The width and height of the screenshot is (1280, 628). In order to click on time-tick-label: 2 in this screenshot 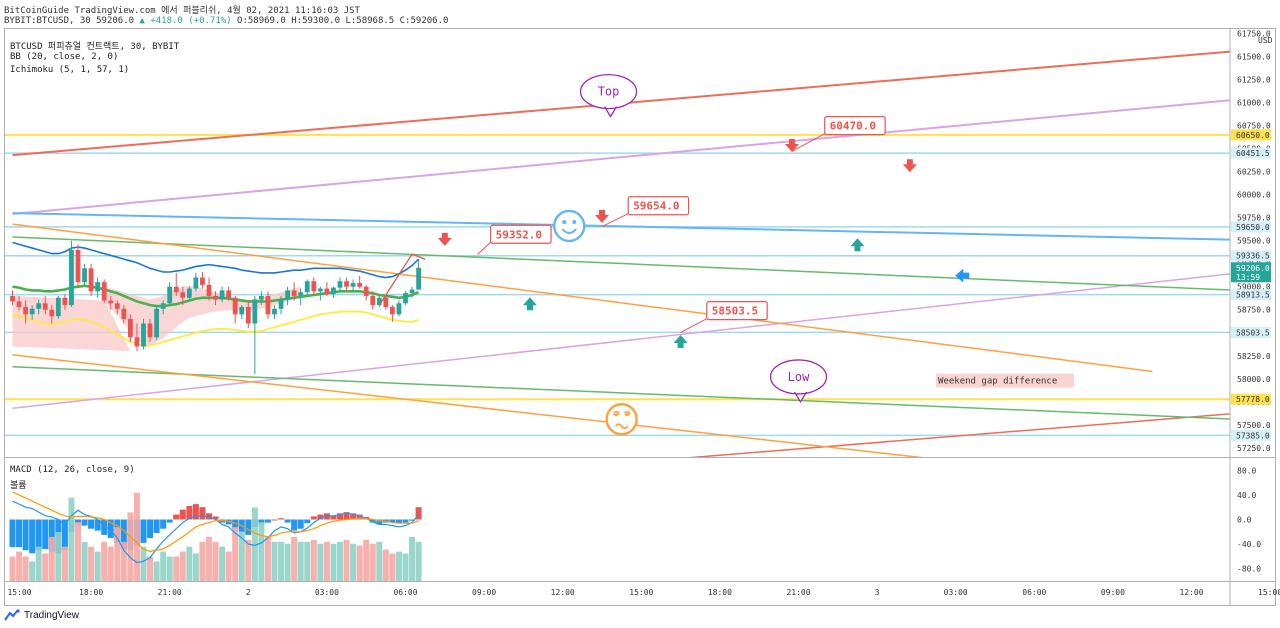, I will do `click(248, 592)`.